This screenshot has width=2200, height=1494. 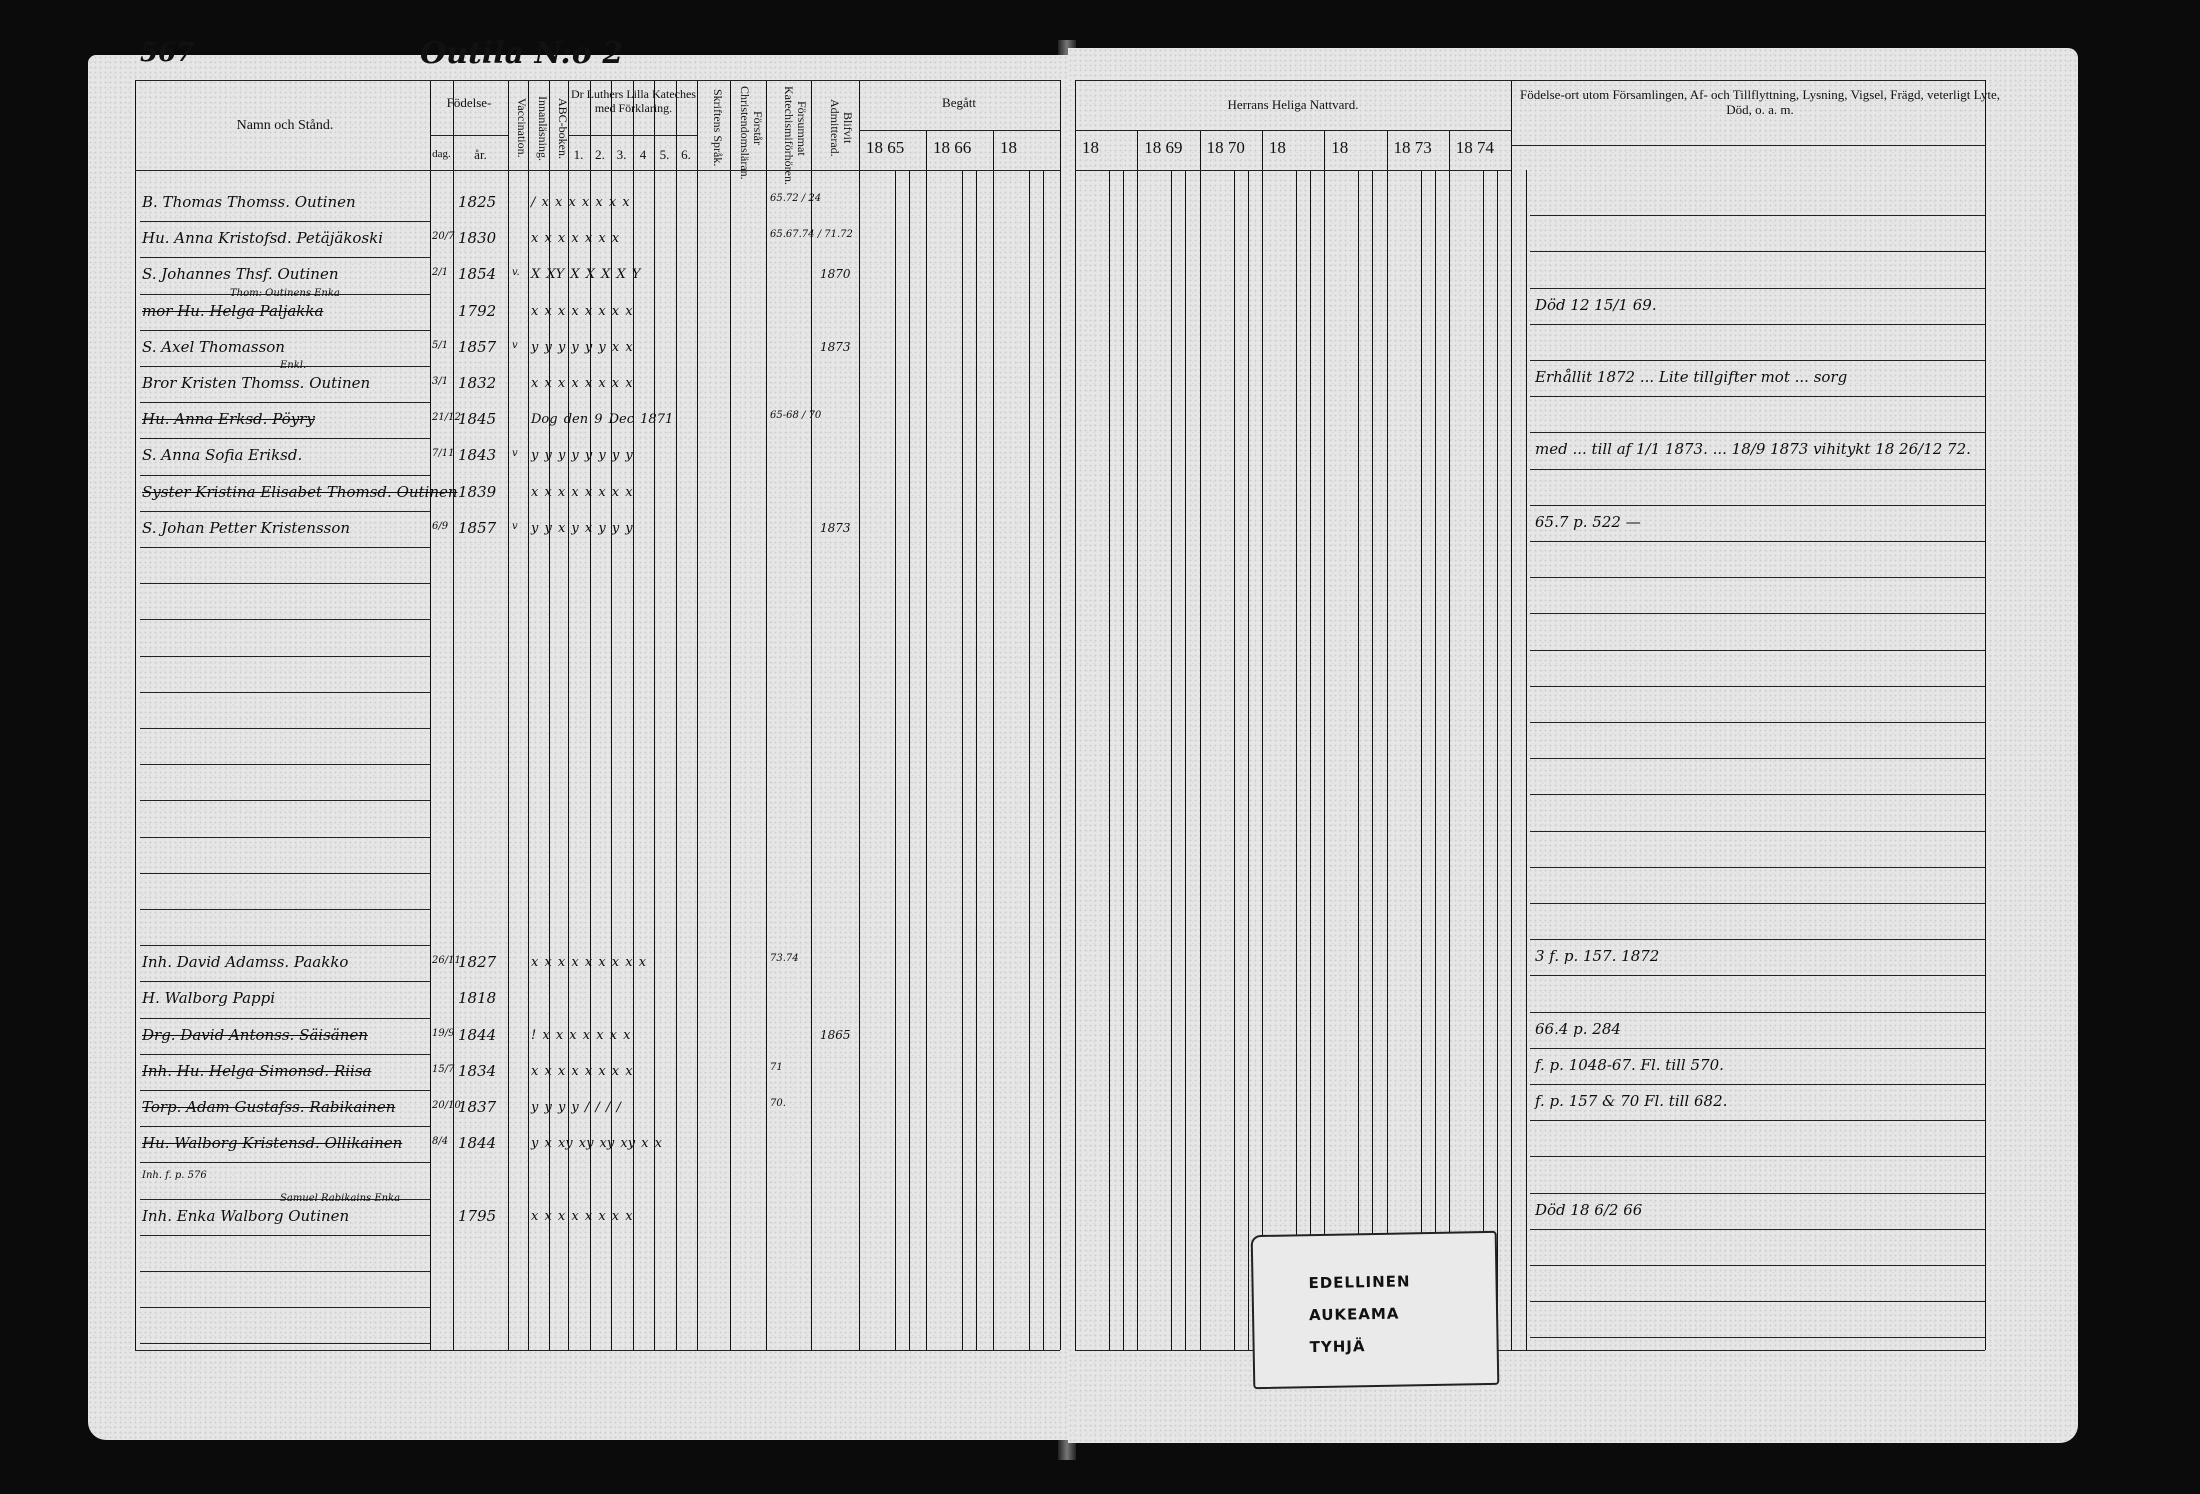 I want to click on entry-reading-marks: y y y y y y y y, so click(x=582, y=456).